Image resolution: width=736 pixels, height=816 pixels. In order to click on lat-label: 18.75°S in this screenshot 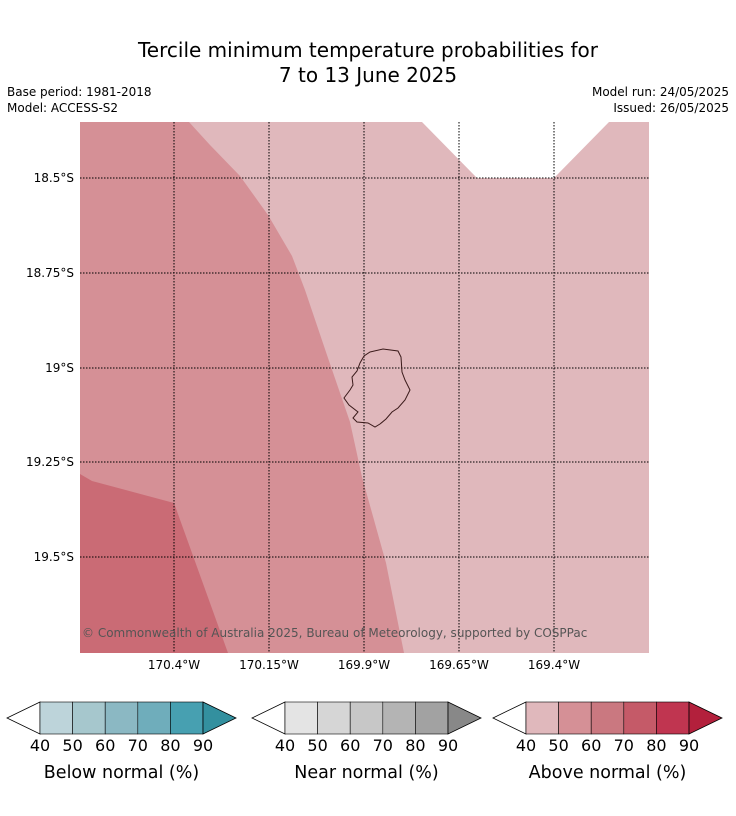, I will do `click(50, 273)`.